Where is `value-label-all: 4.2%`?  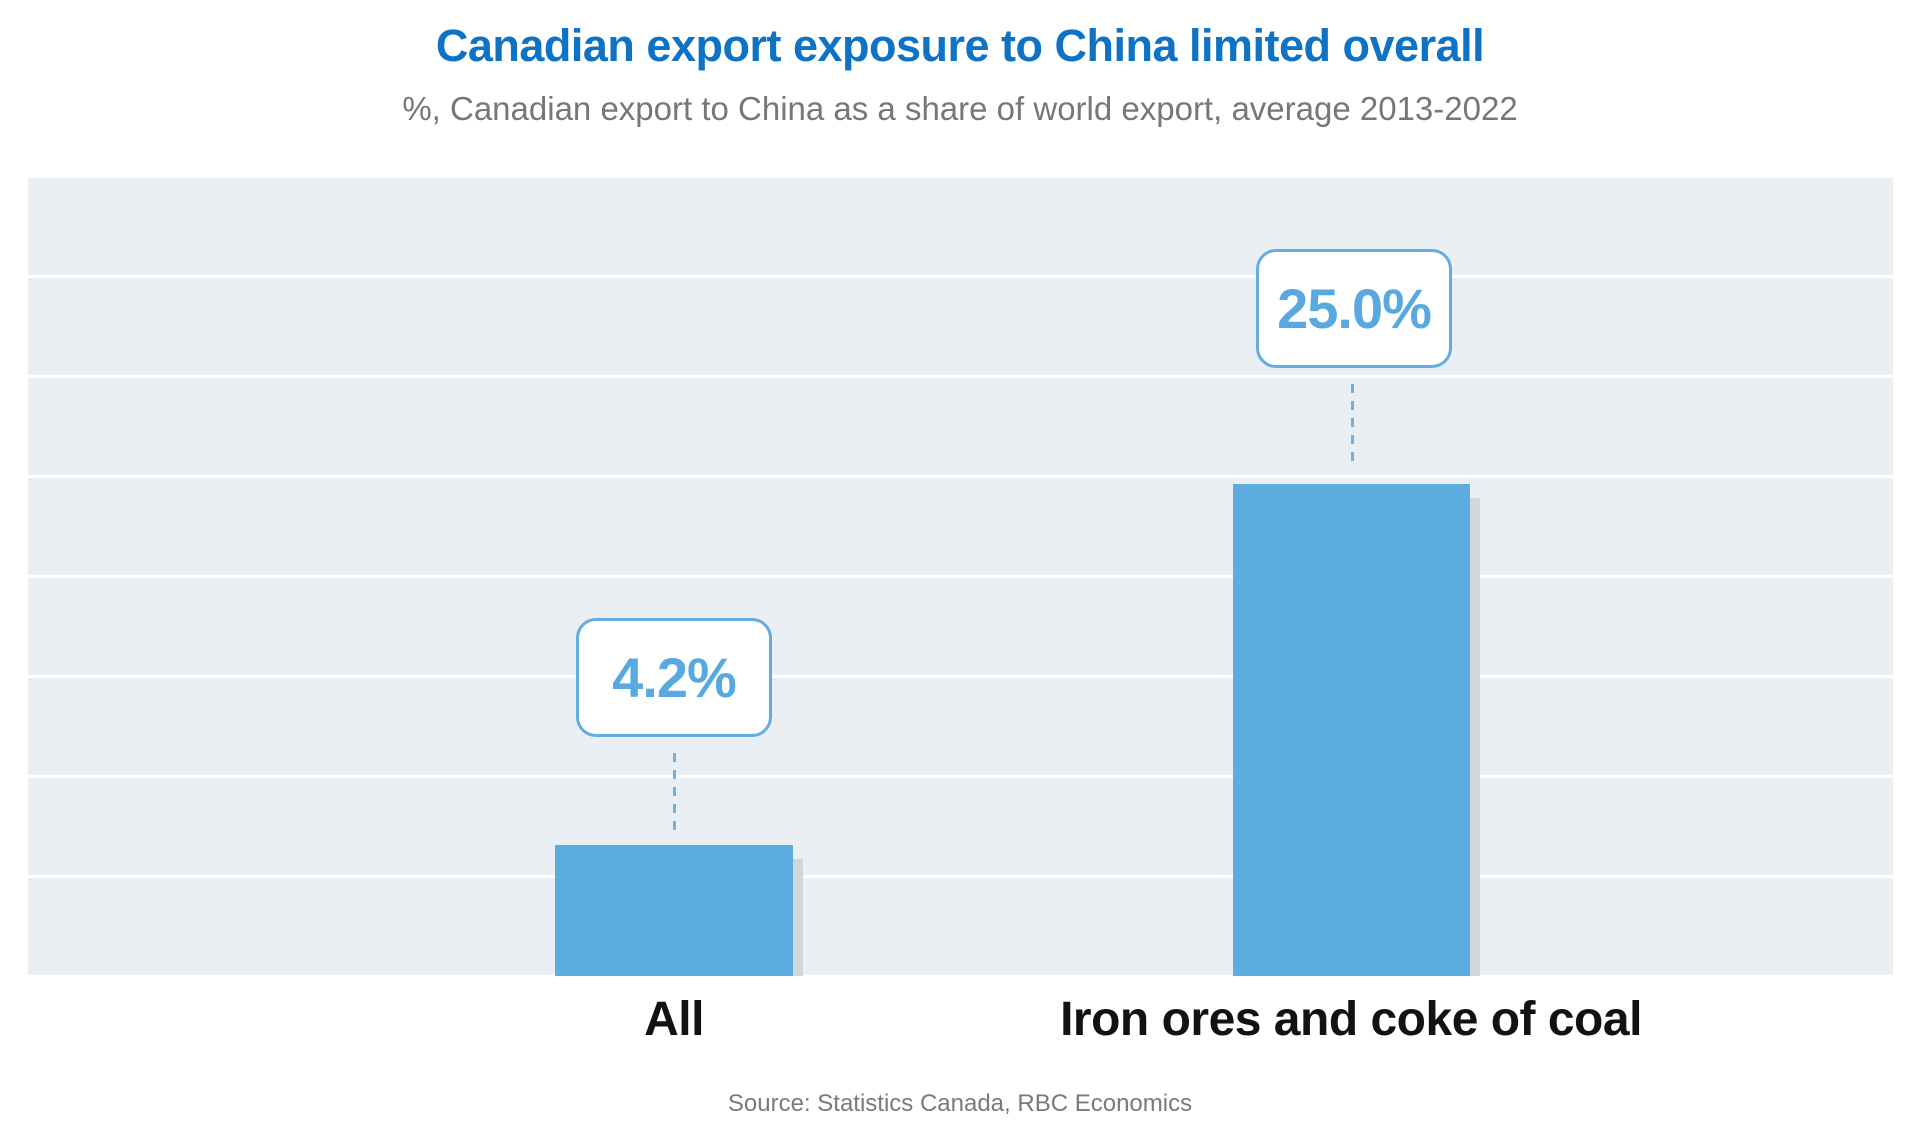
value-label-all: 4.2% is located at coordinates (674, 677).